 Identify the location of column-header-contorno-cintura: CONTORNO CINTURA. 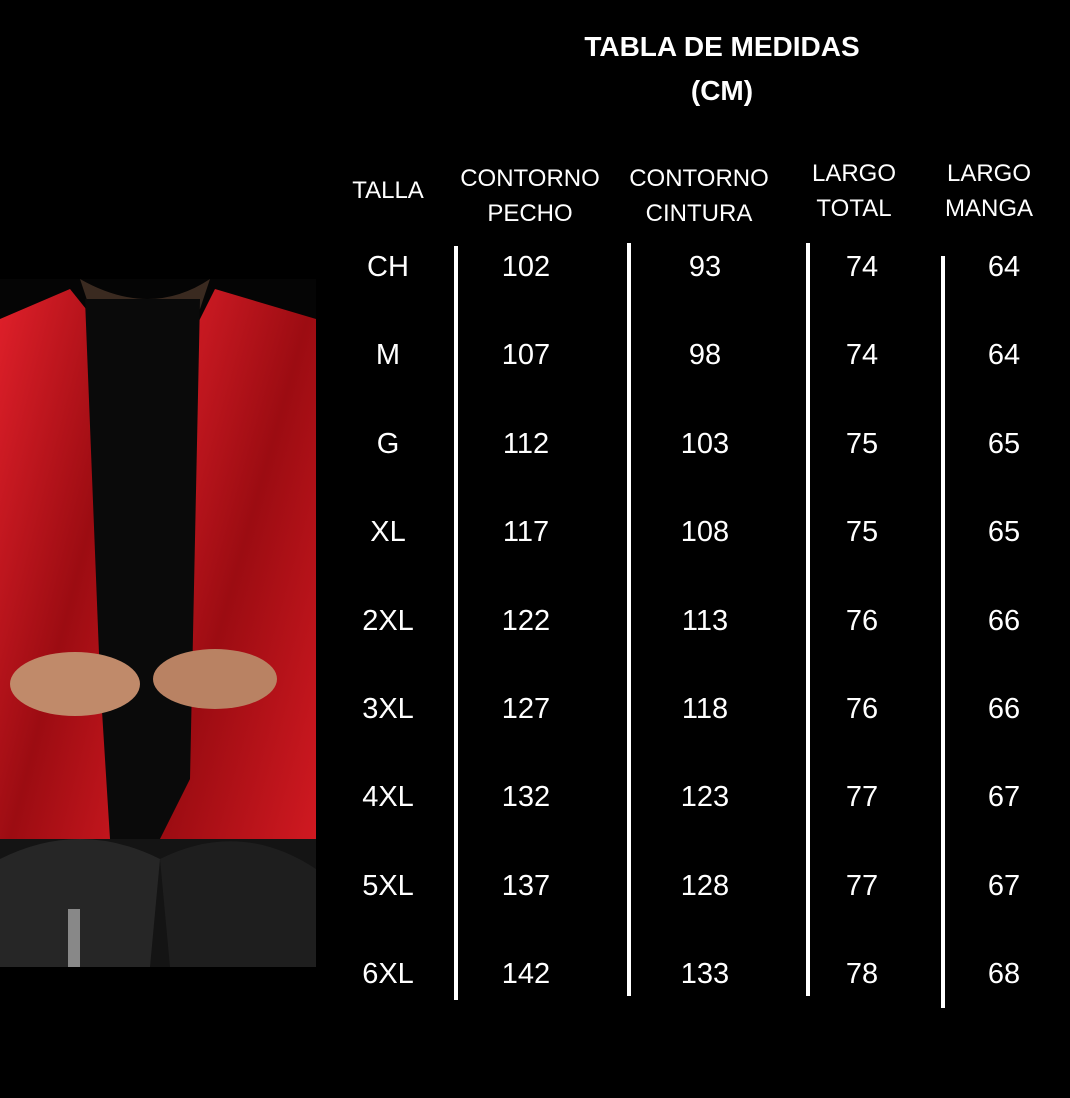
(699, 196).